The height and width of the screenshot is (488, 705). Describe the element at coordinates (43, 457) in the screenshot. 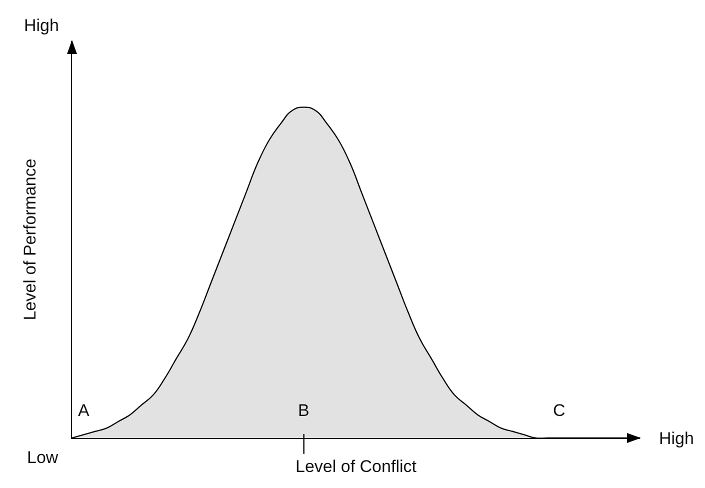

I see `text: Low` at that location.